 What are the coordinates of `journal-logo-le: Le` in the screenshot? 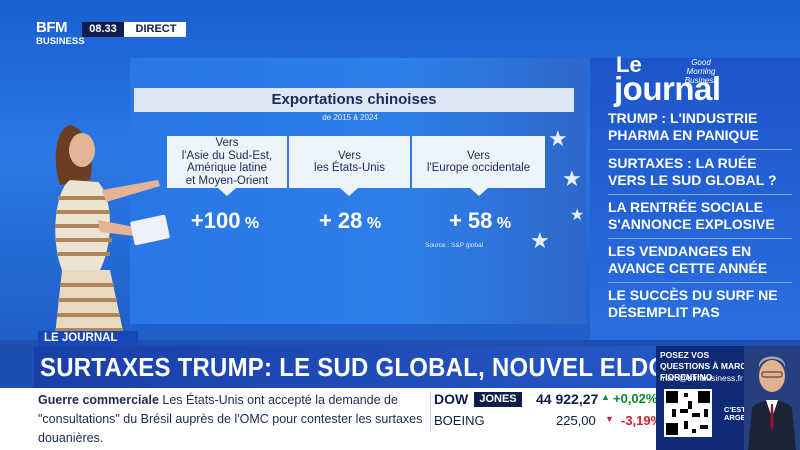 It's located at (629, 64).